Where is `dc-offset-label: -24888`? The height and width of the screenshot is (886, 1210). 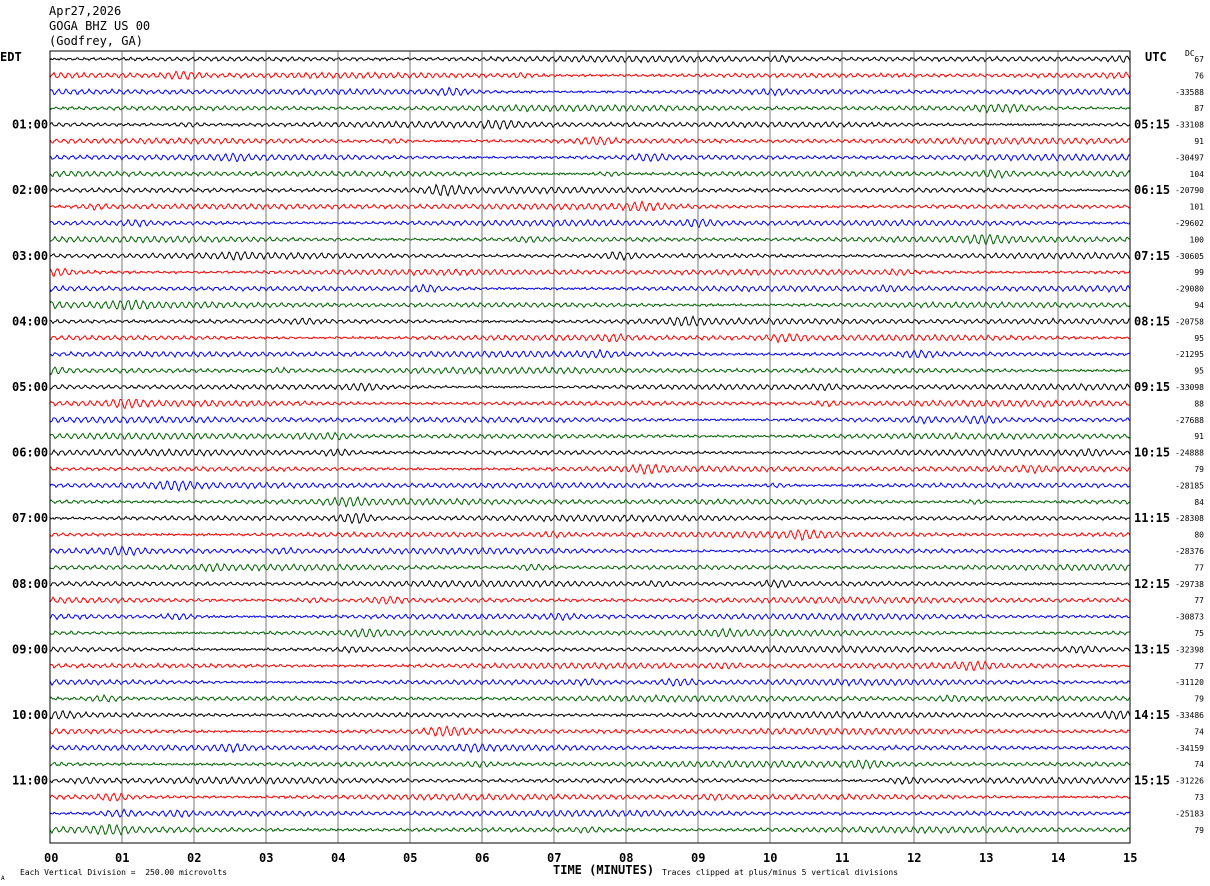 dc-offset-label: -24888 is located at coordinates (1189, 453).